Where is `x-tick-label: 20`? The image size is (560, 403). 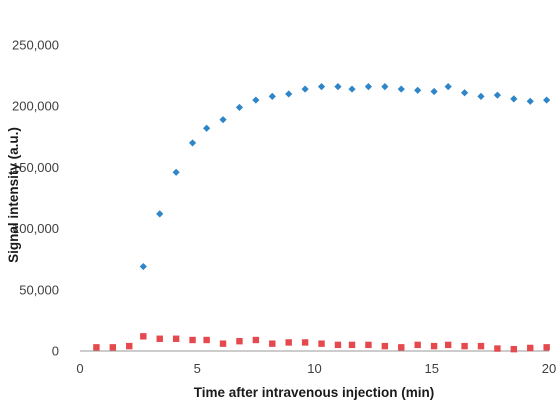
x-tick-label: 20 is located at coordinates (549, 368).